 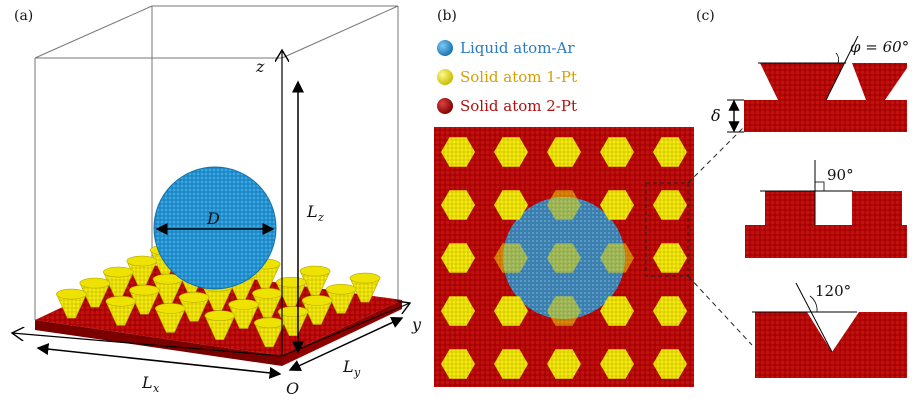 What do you see at coordinates (156, 388) in the screenshot?
I see `svg-text: x` at bounding box center [156, 388].